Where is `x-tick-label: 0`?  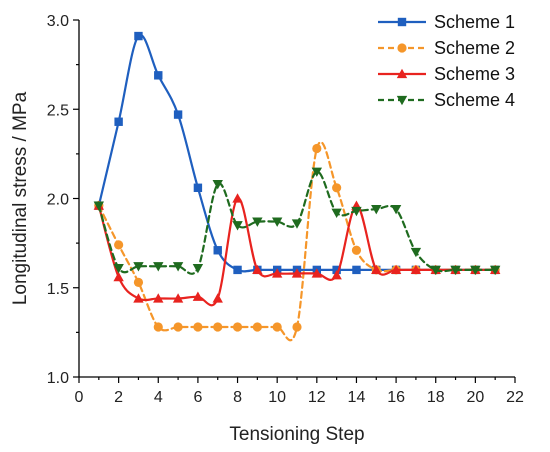 x-tick-label: 0 is located at coordinates (79, 397).